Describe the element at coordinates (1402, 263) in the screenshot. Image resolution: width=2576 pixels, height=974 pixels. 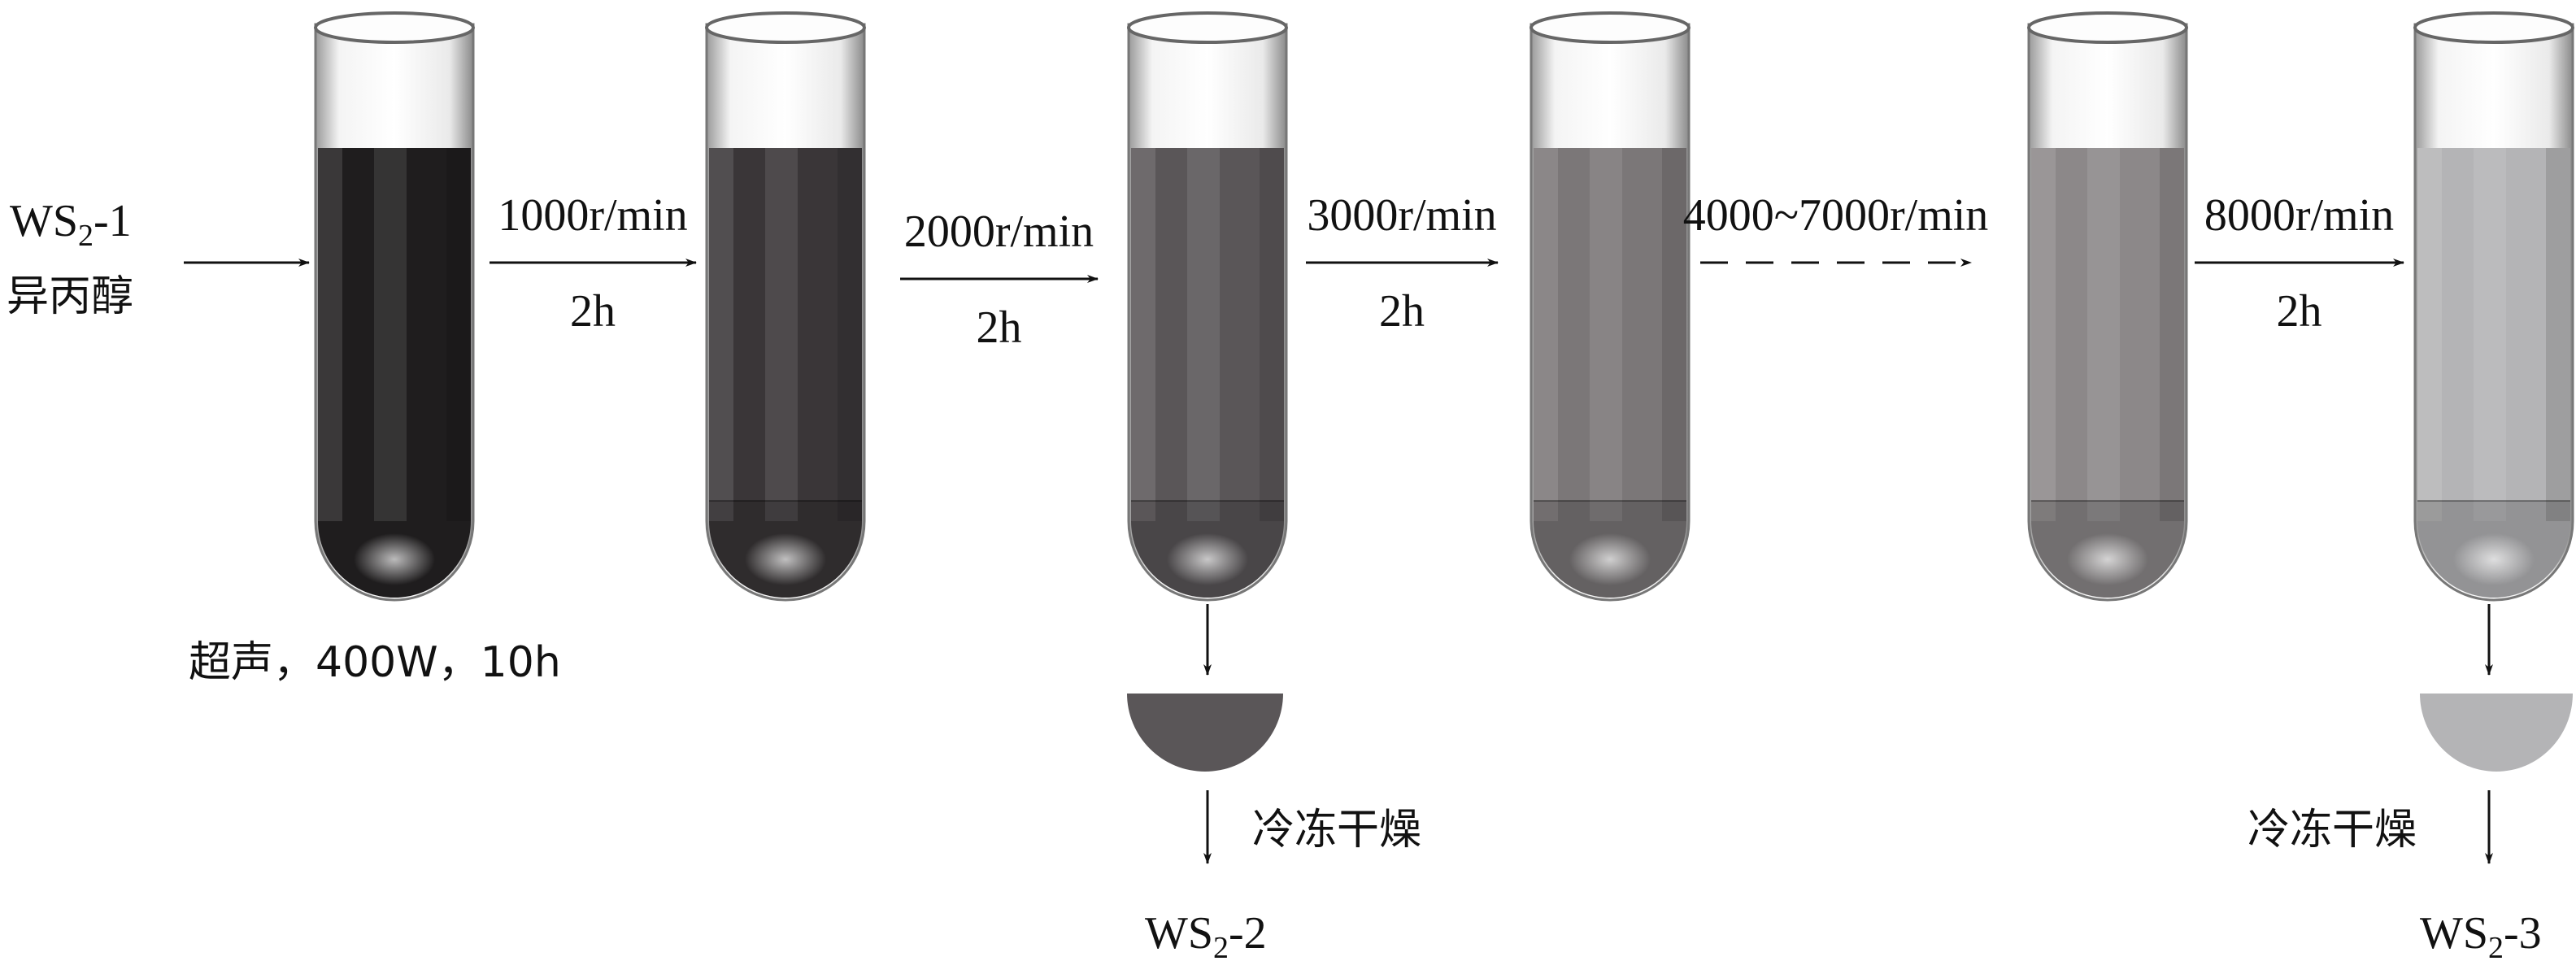
I see `centrifuge-step: 3000r/min 2h` at that location.